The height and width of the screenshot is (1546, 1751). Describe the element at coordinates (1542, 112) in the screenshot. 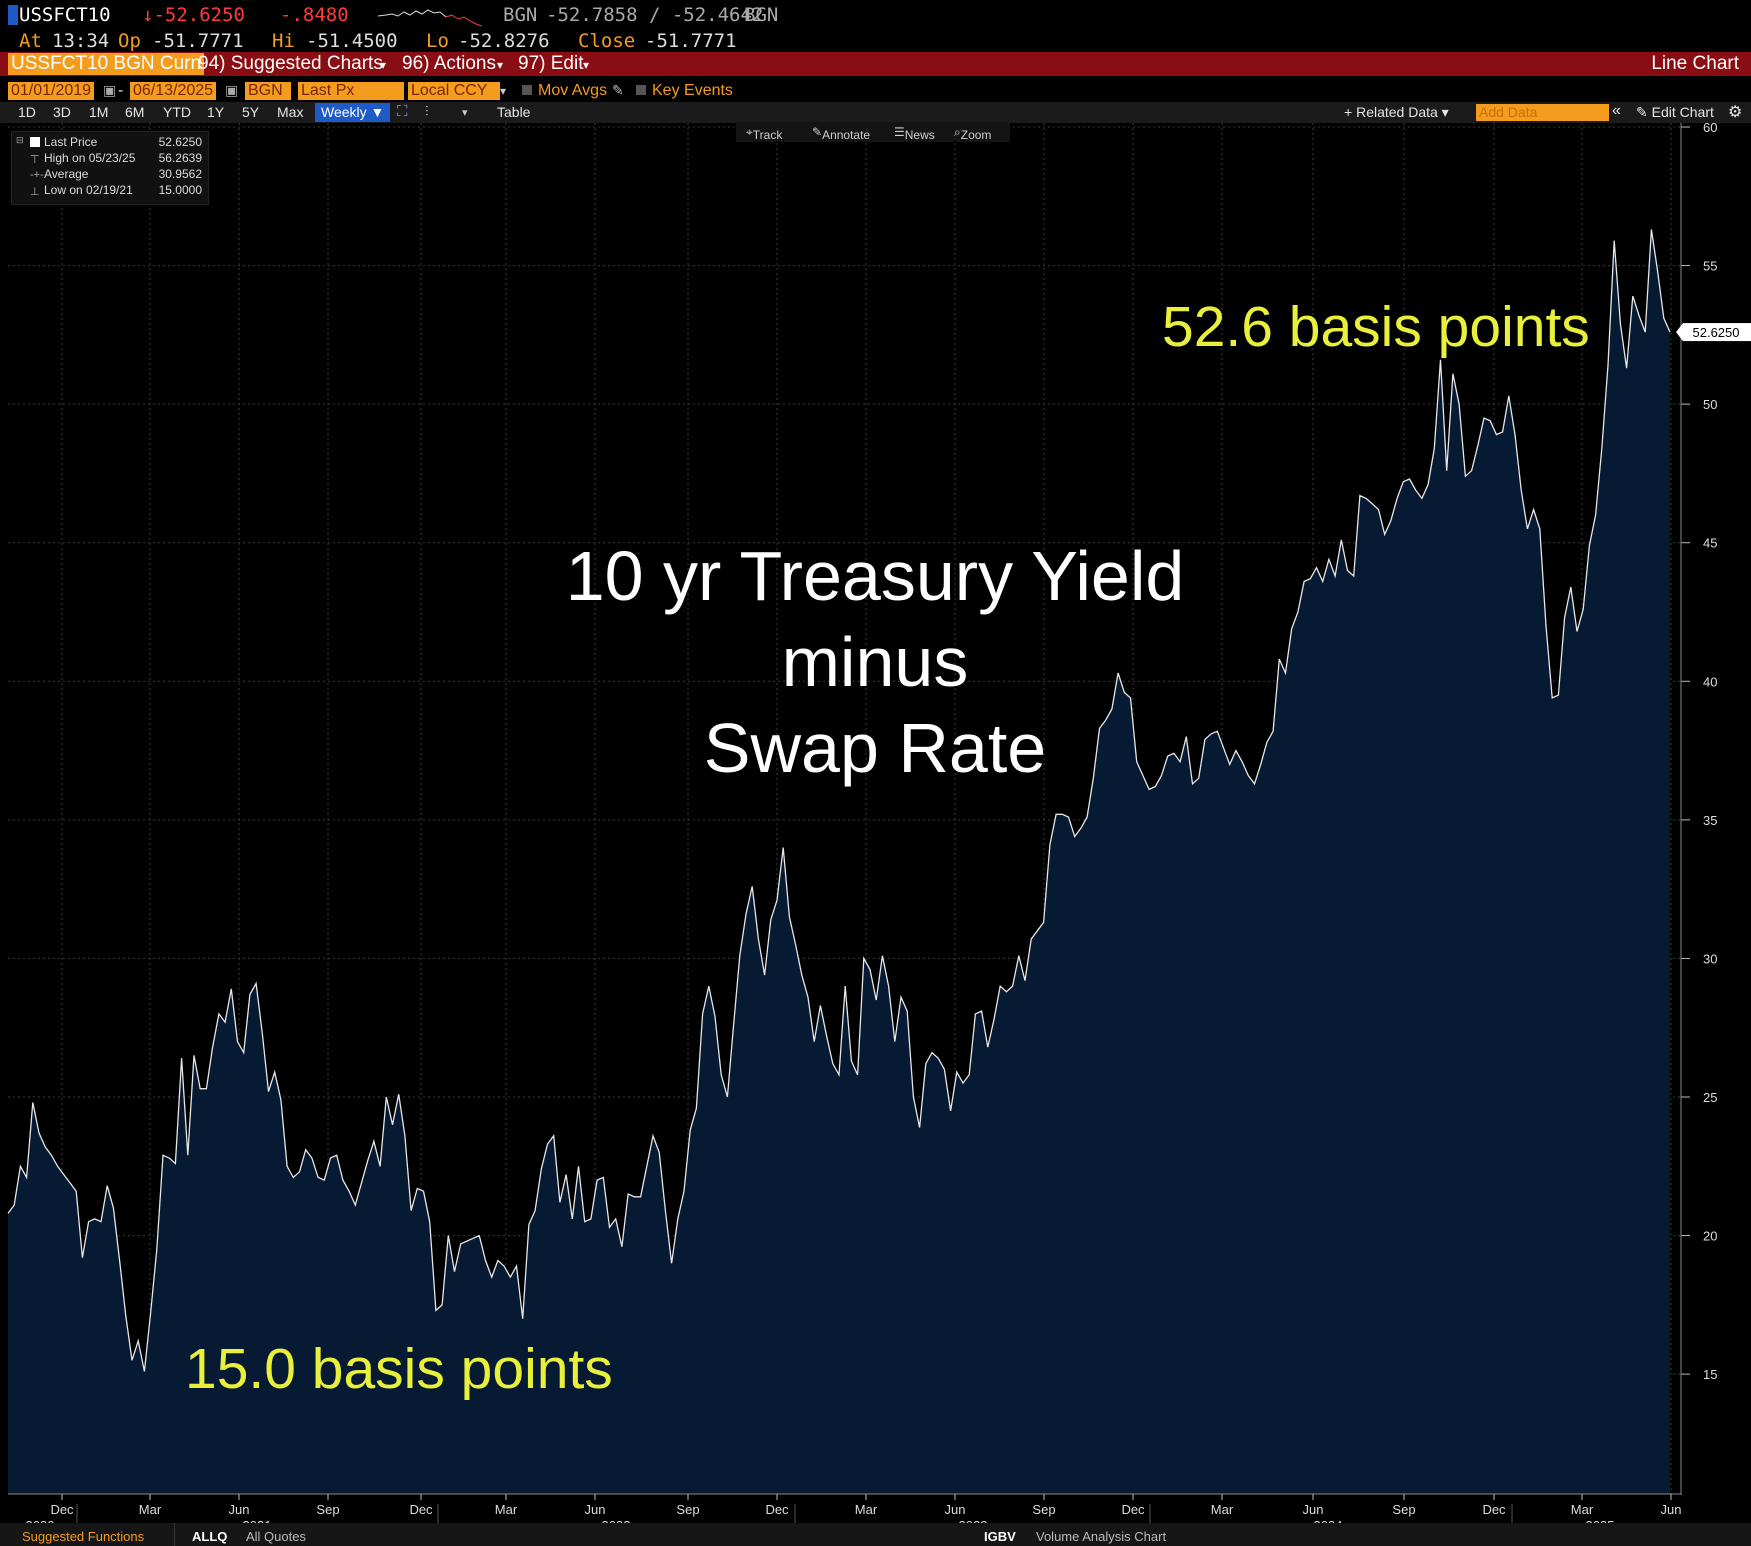

I see `add-data-input: Add Data` at that location.